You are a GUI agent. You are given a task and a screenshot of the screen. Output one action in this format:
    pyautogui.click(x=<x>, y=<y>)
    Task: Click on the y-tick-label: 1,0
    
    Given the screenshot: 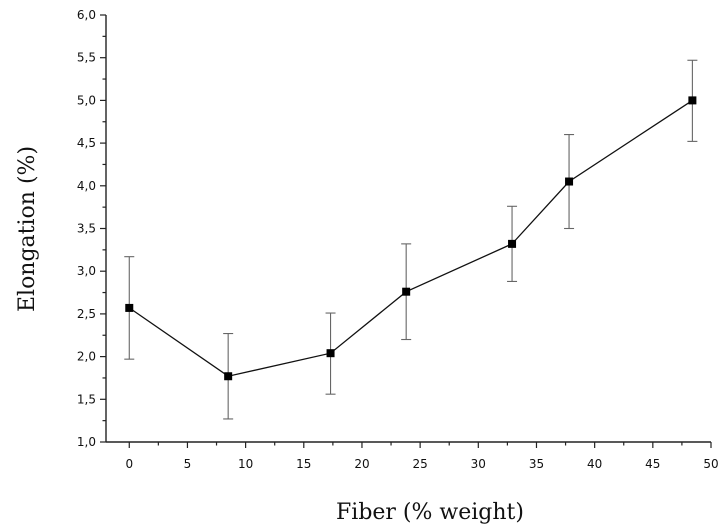 What is the action you would take?
    pyautogui.click(x=86, y=442)
    